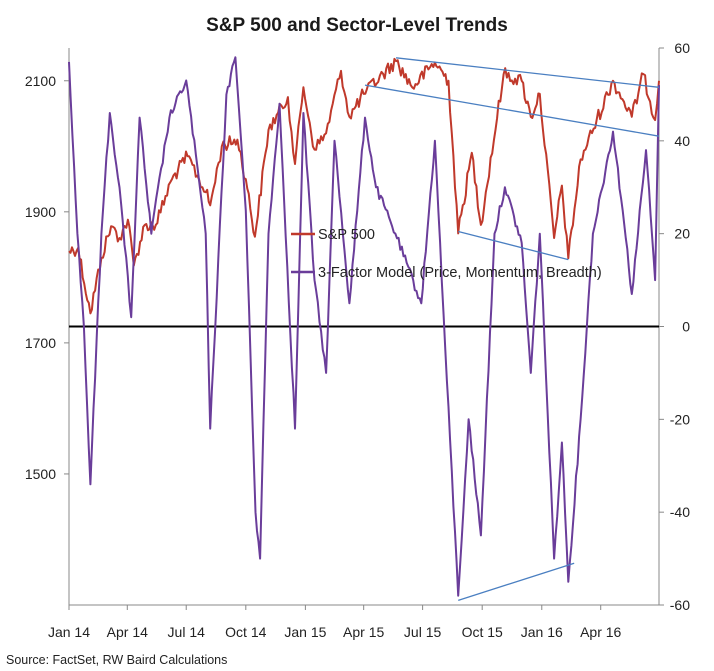  What do you see at coordinates (346, 235) in the screenshot?
I see `legend-label-sp500: S&P 500` at bounding box center [346, 235].